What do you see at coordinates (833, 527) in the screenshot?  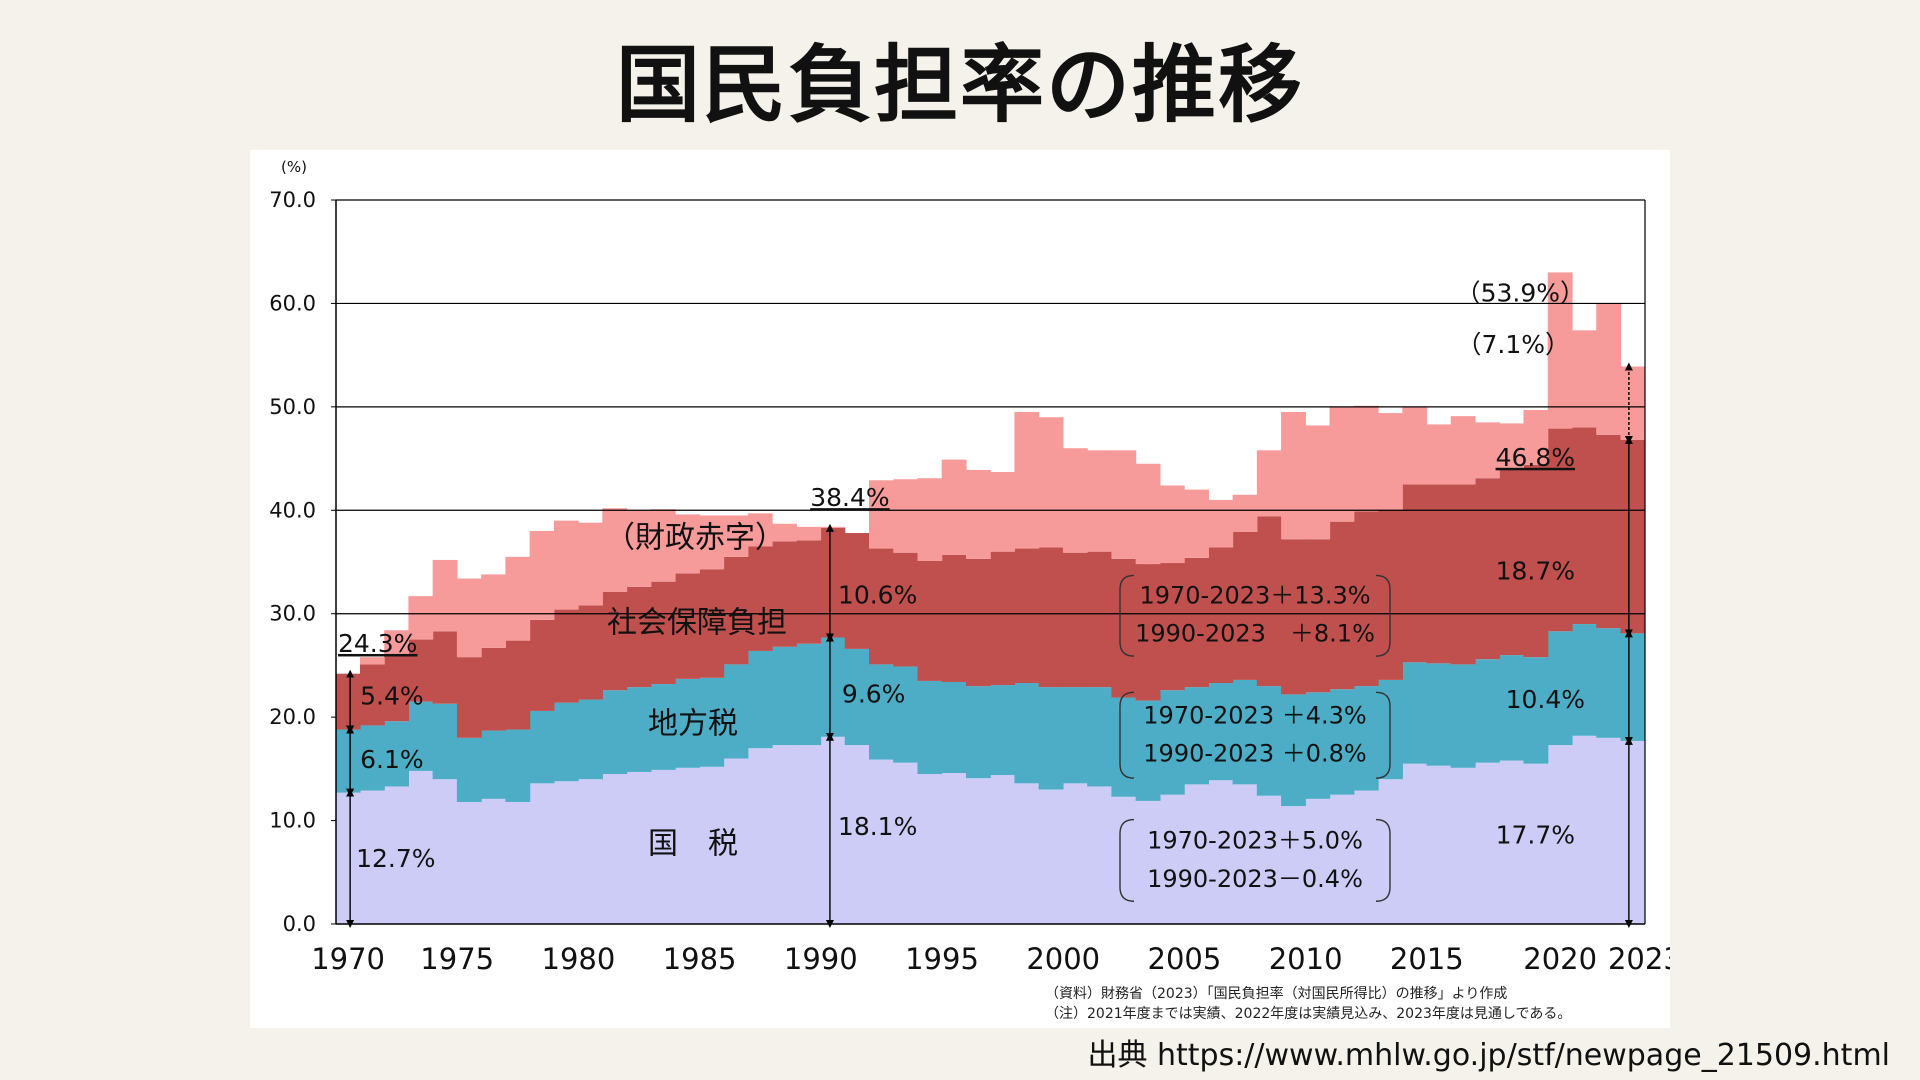 I see `fiscal_deficit-segment-1990` at bounding box center [833, 527].